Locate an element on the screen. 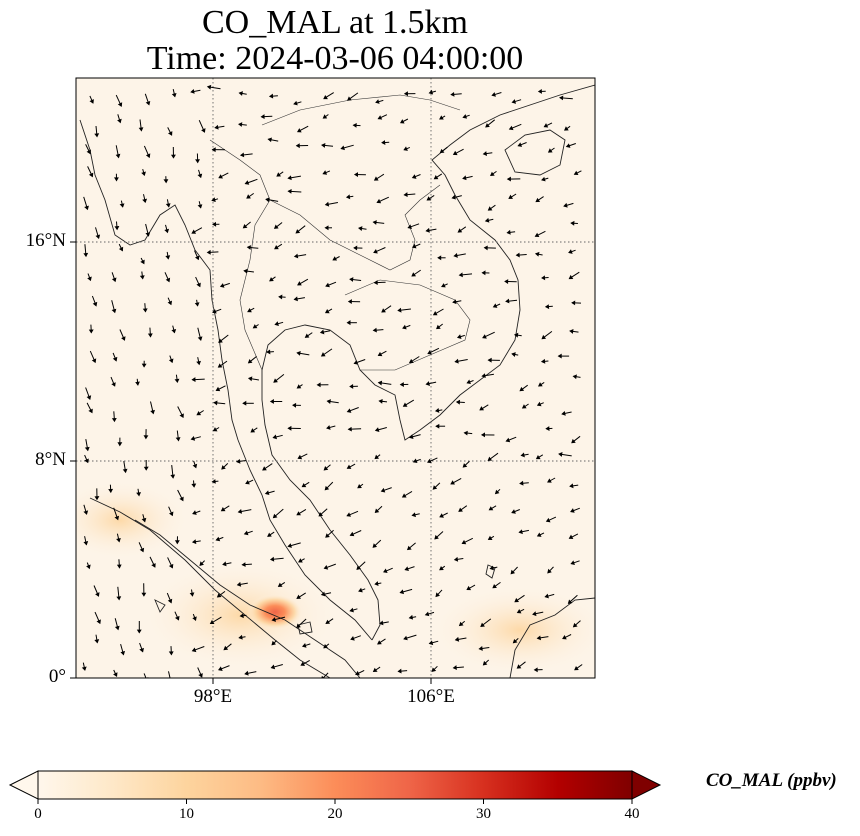 Image resolution: width=860 pixels, height=836 pixels. map-title-line2: Time: 2024-03-06 04:00:00 is located at coordinates (335, 58).